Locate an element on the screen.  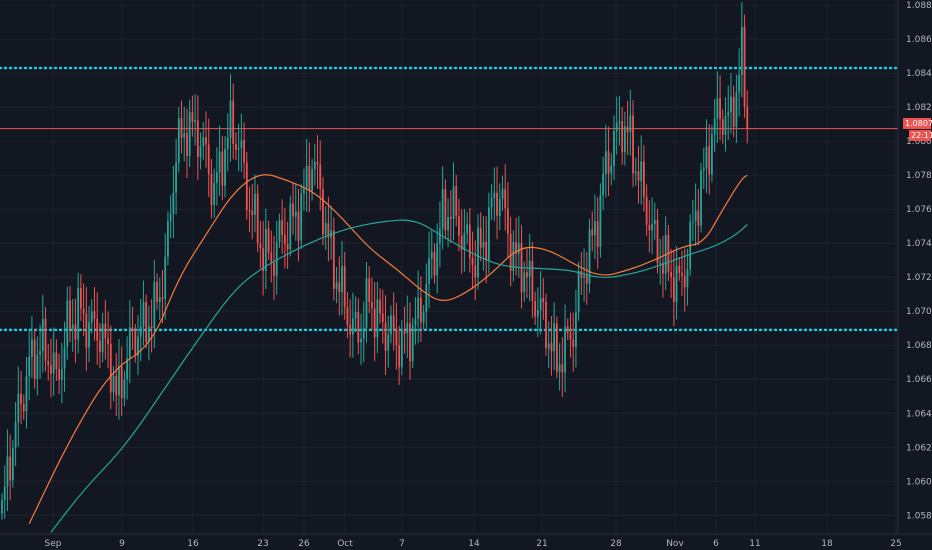
last-price-badge is located at coordinates (917, 123).